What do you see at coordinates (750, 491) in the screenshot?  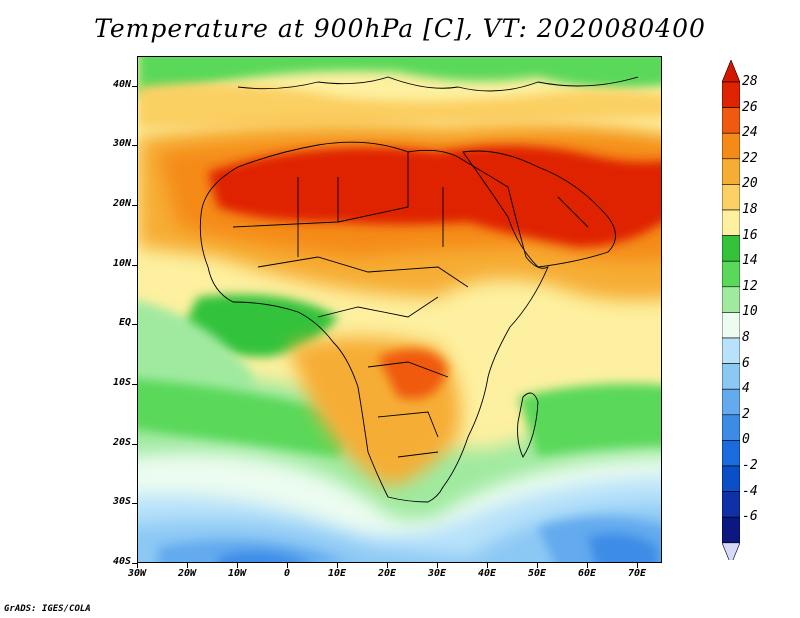 I see `colorbar-level-label: -4` at bounding box center [750, 491].